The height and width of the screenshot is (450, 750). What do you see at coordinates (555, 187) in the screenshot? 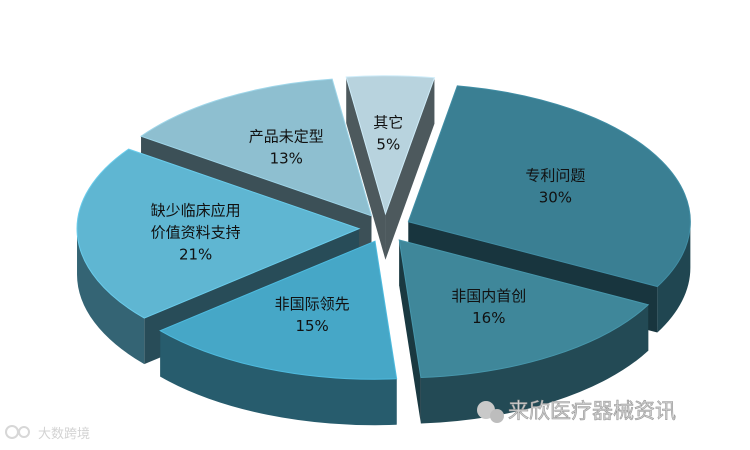
I see `slice-label: 专利问题 30%` at bounding box center [555, 187].